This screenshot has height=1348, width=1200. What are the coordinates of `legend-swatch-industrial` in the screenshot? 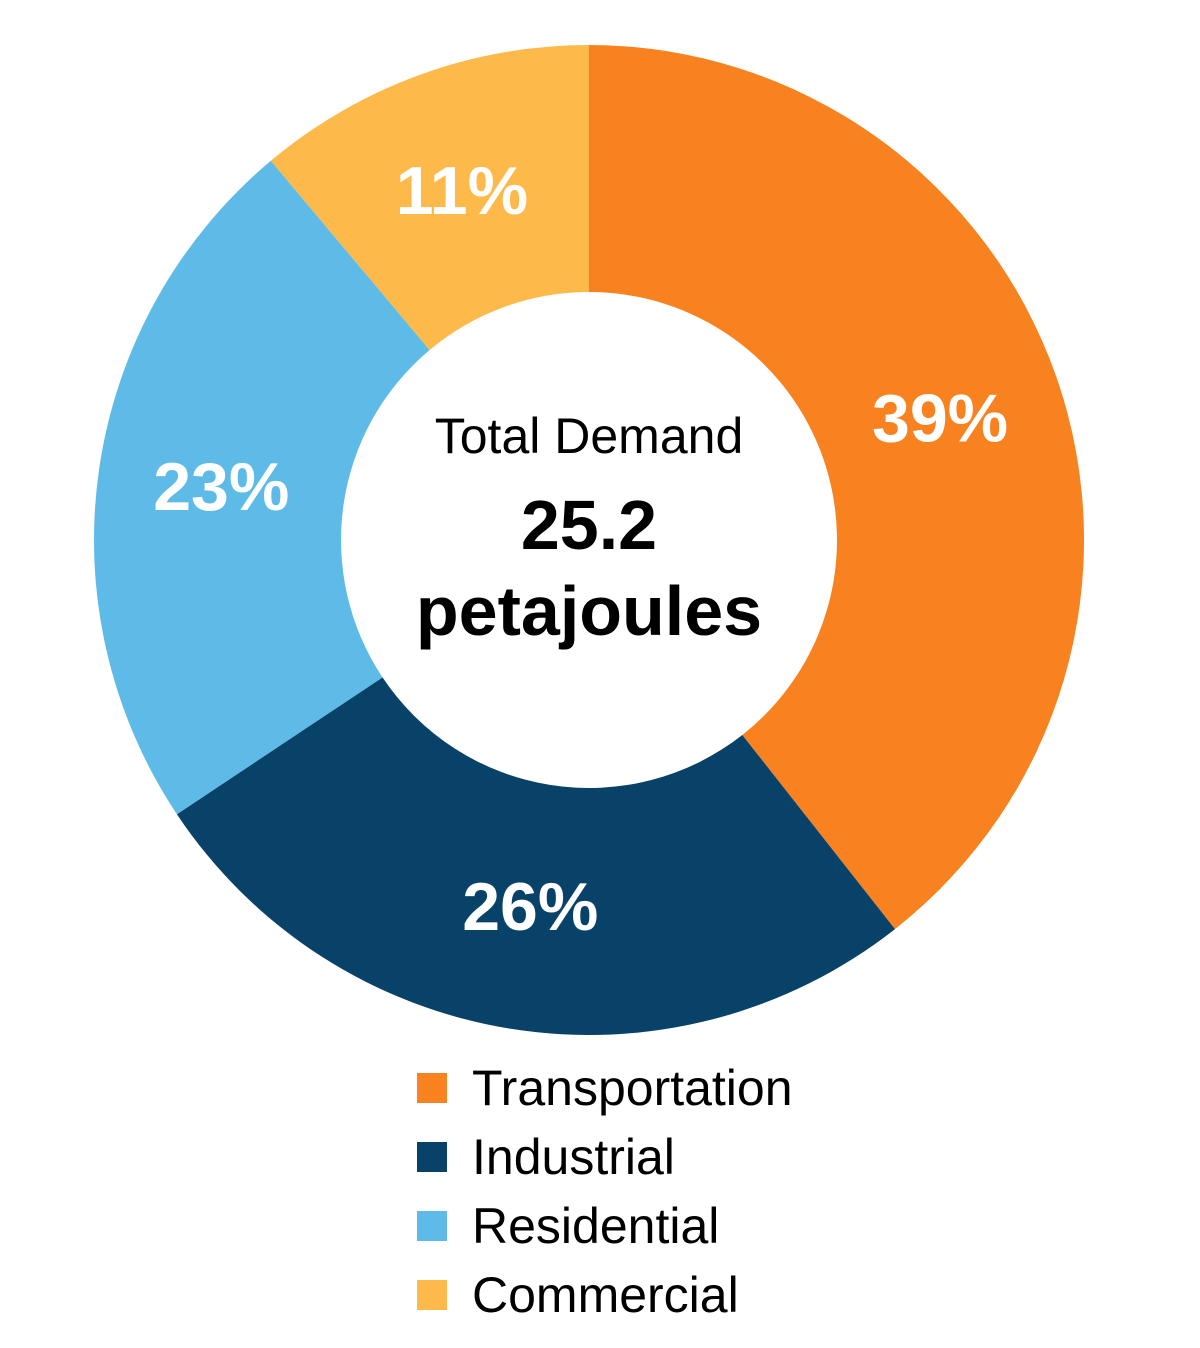 It's located at (432, 1156).